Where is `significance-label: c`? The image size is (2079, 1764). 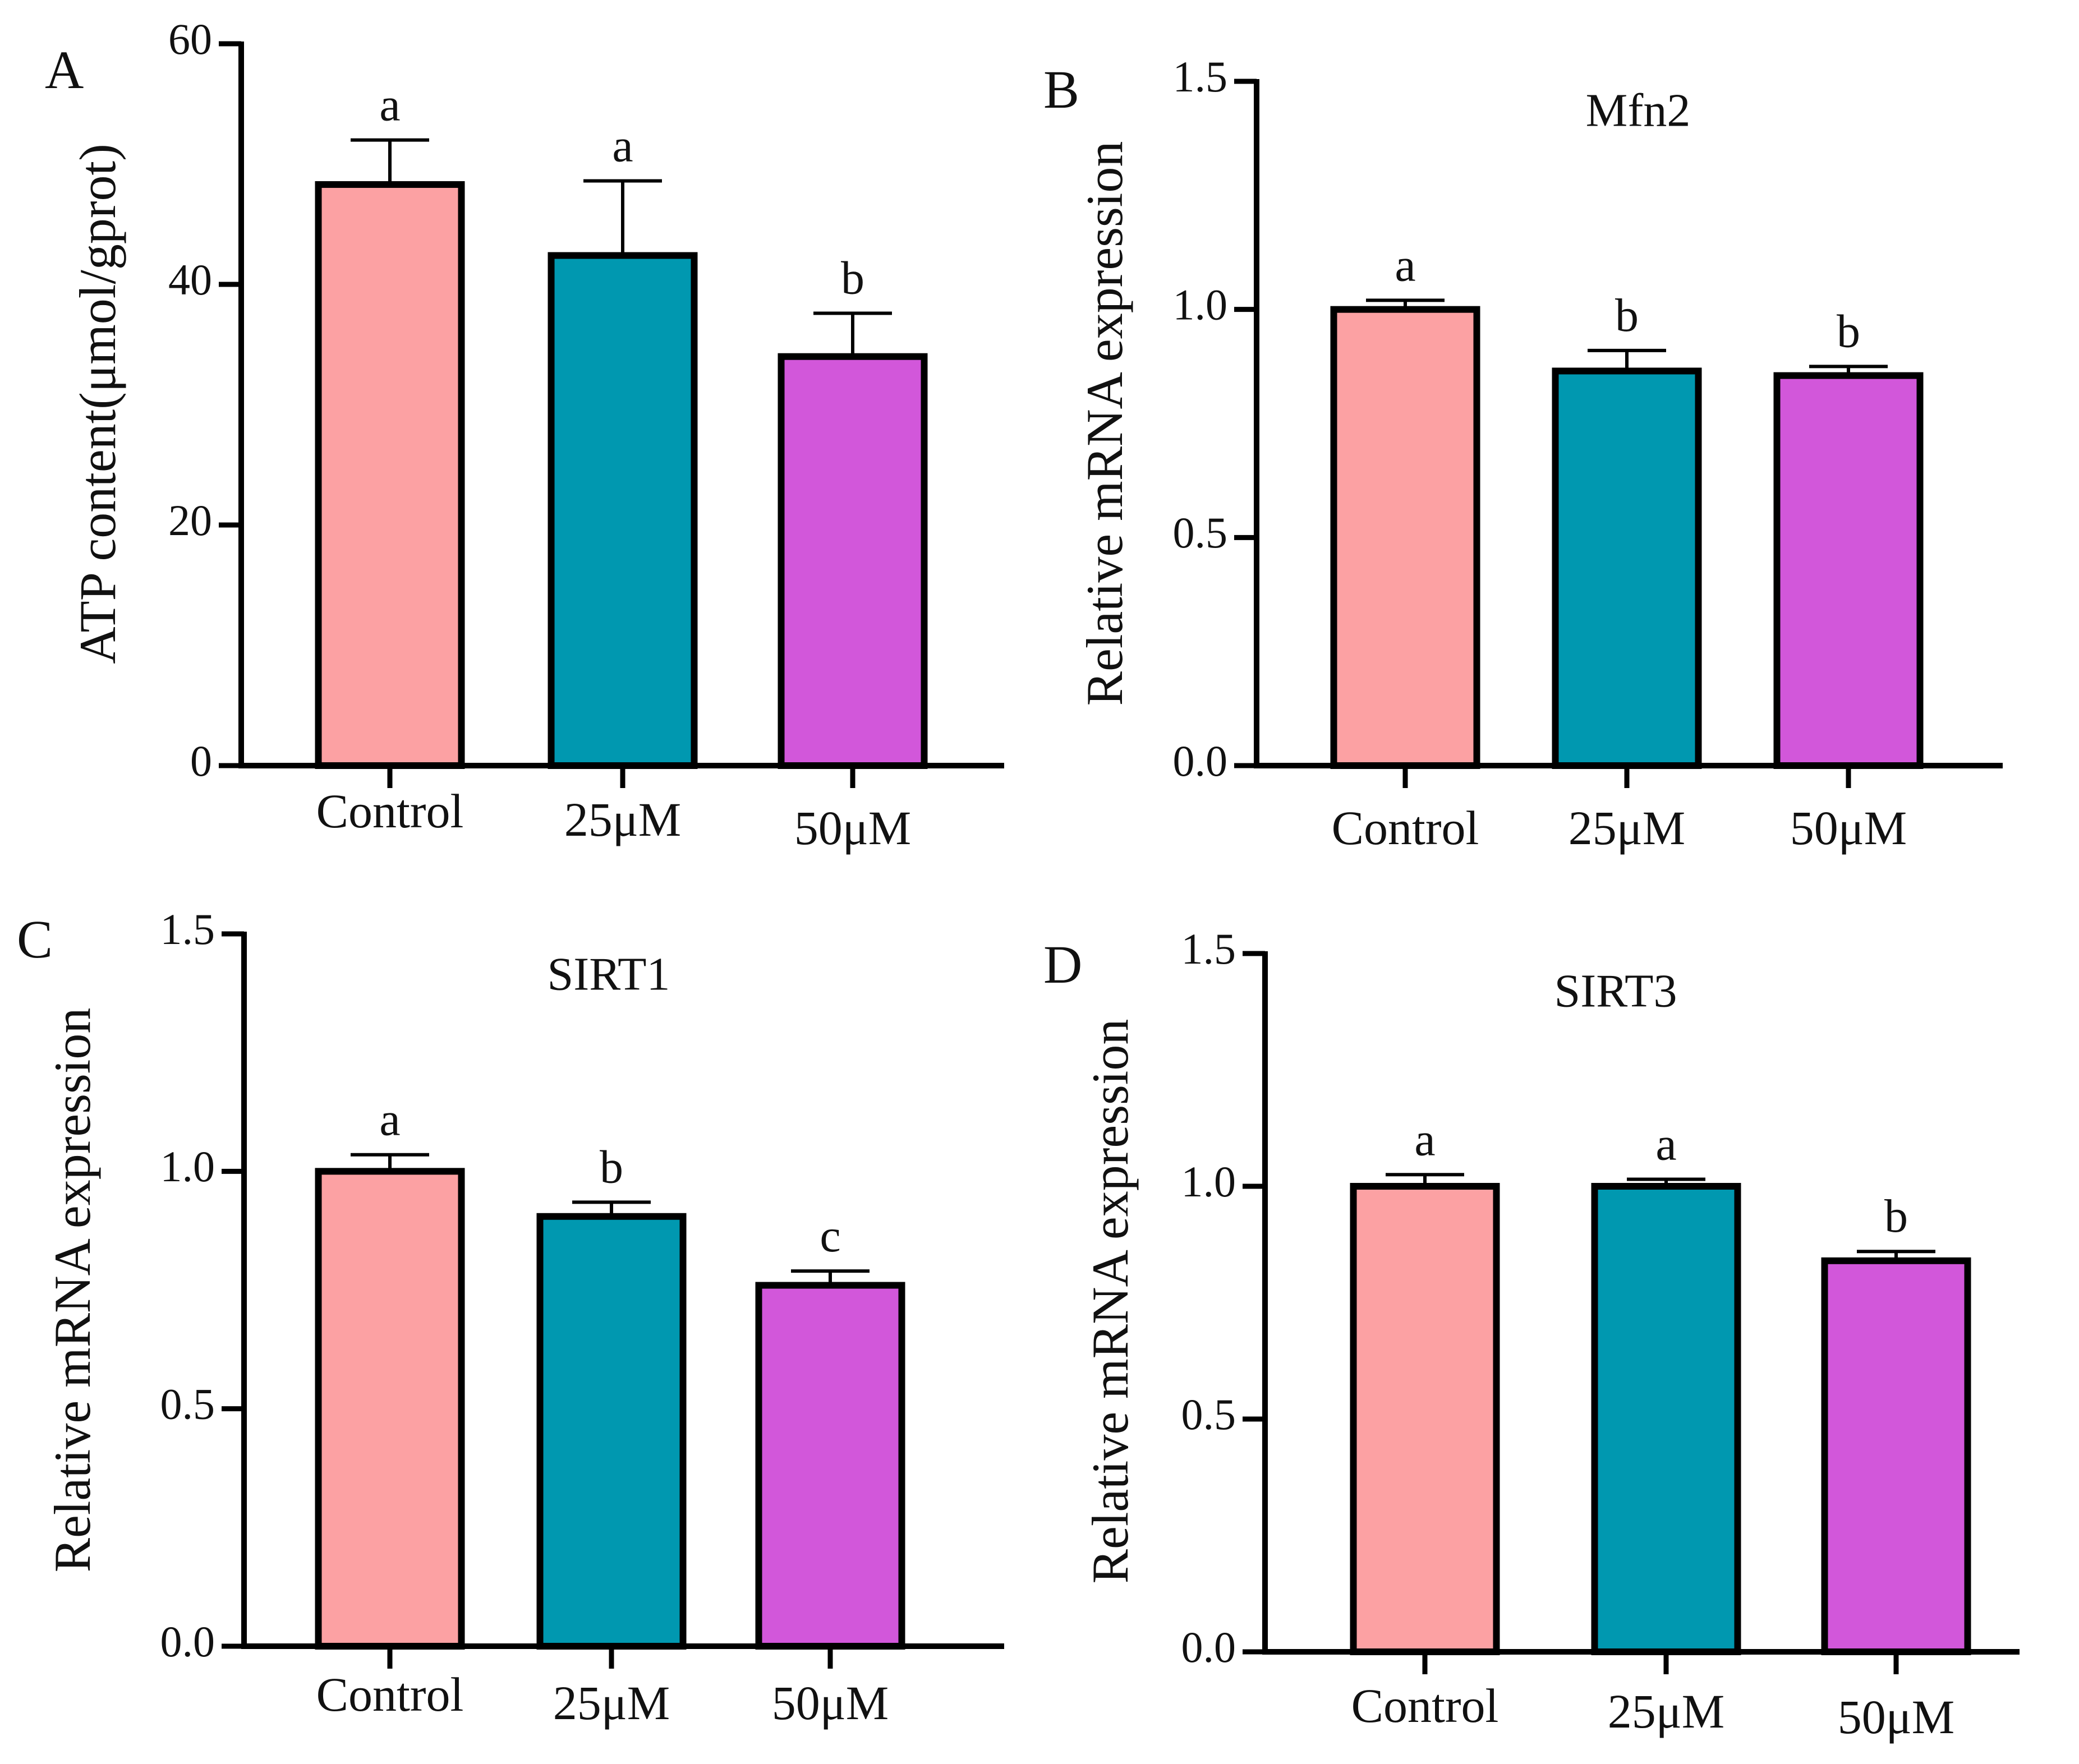
significance-label: c is located at coordinates (830, 1236).